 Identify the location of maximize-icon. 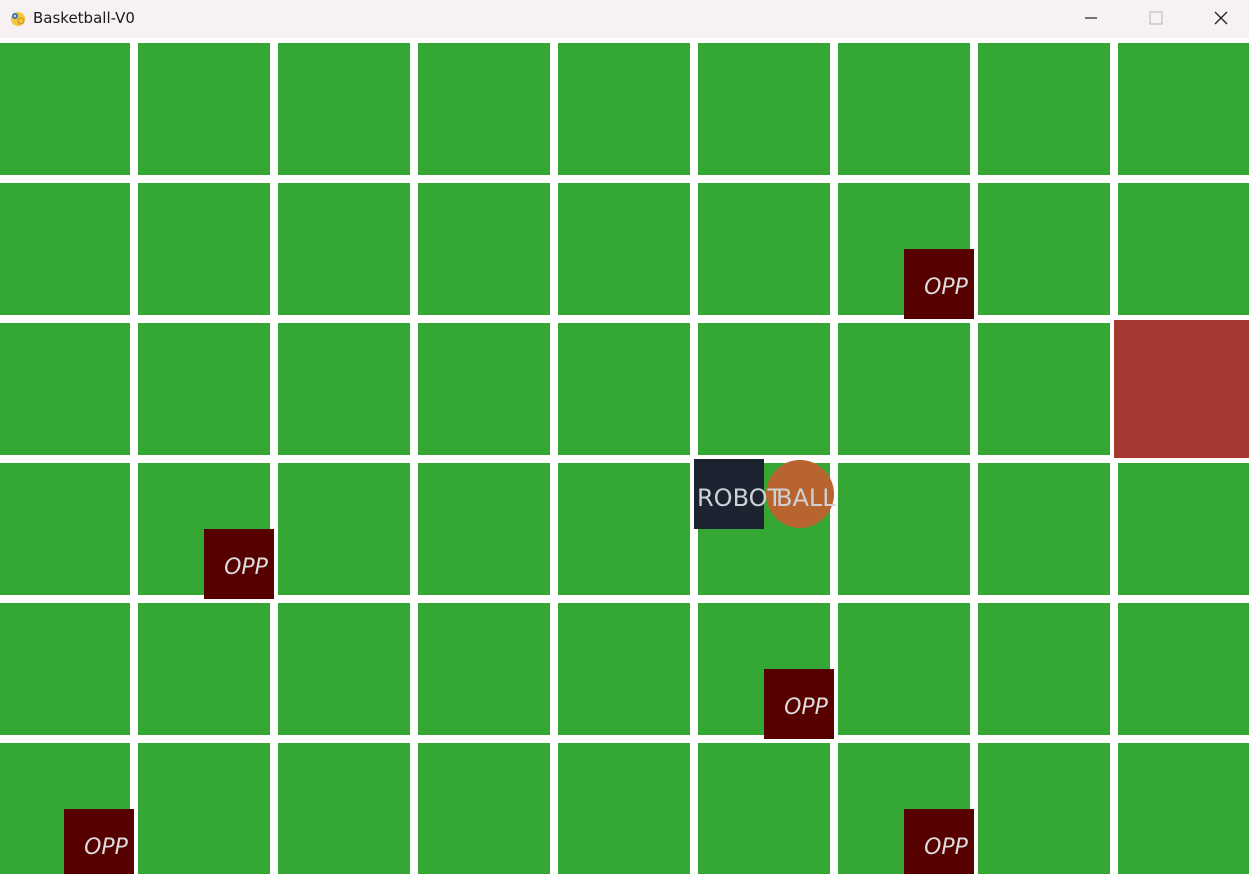
(1156, 18).